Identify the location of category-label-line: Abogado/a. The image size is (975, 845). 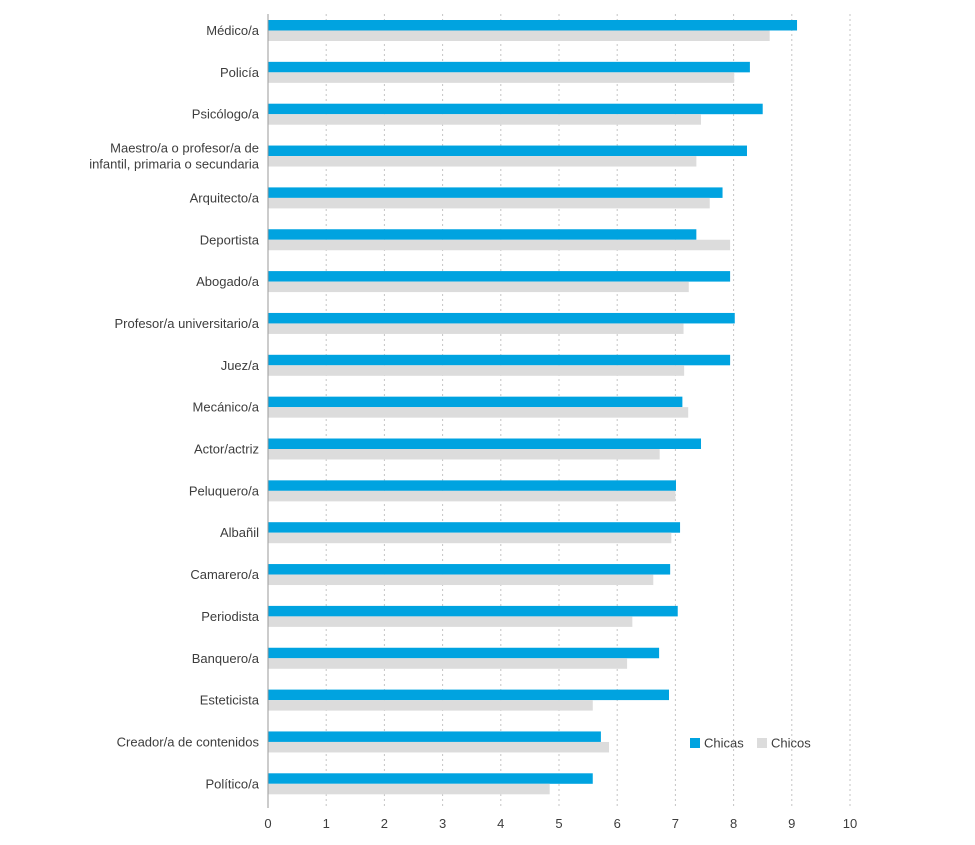
(228, 281).